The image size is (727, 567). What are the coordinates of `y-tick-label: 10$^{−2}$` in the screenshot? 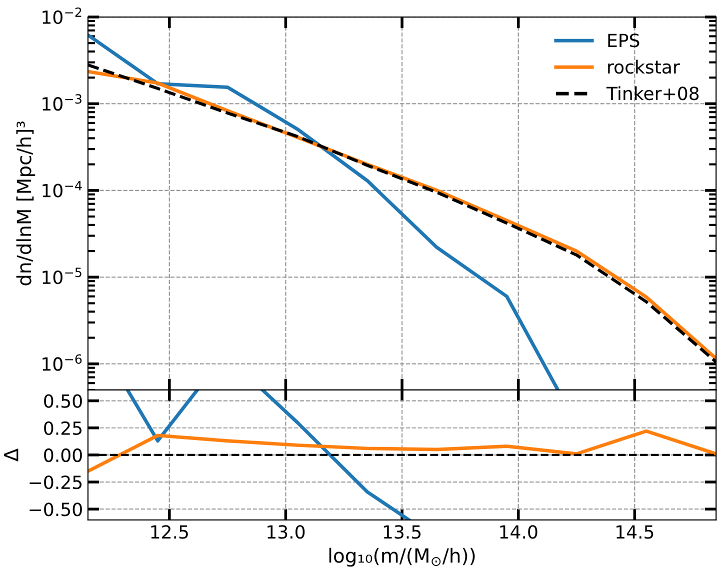 It's located at (62, 15).